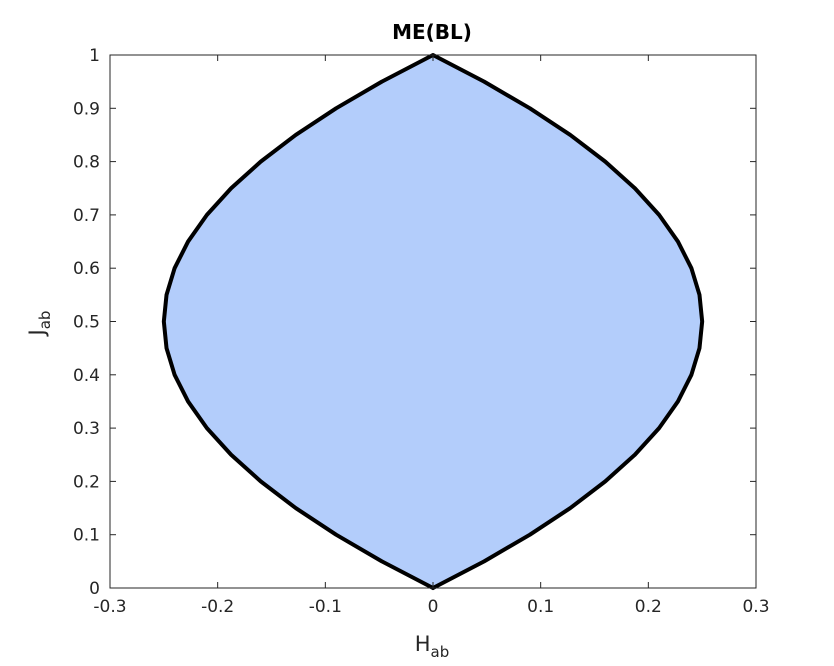 This screenshot has width=834, height=666. I want to click on y-axis-label-main: J, so click(37, 333).